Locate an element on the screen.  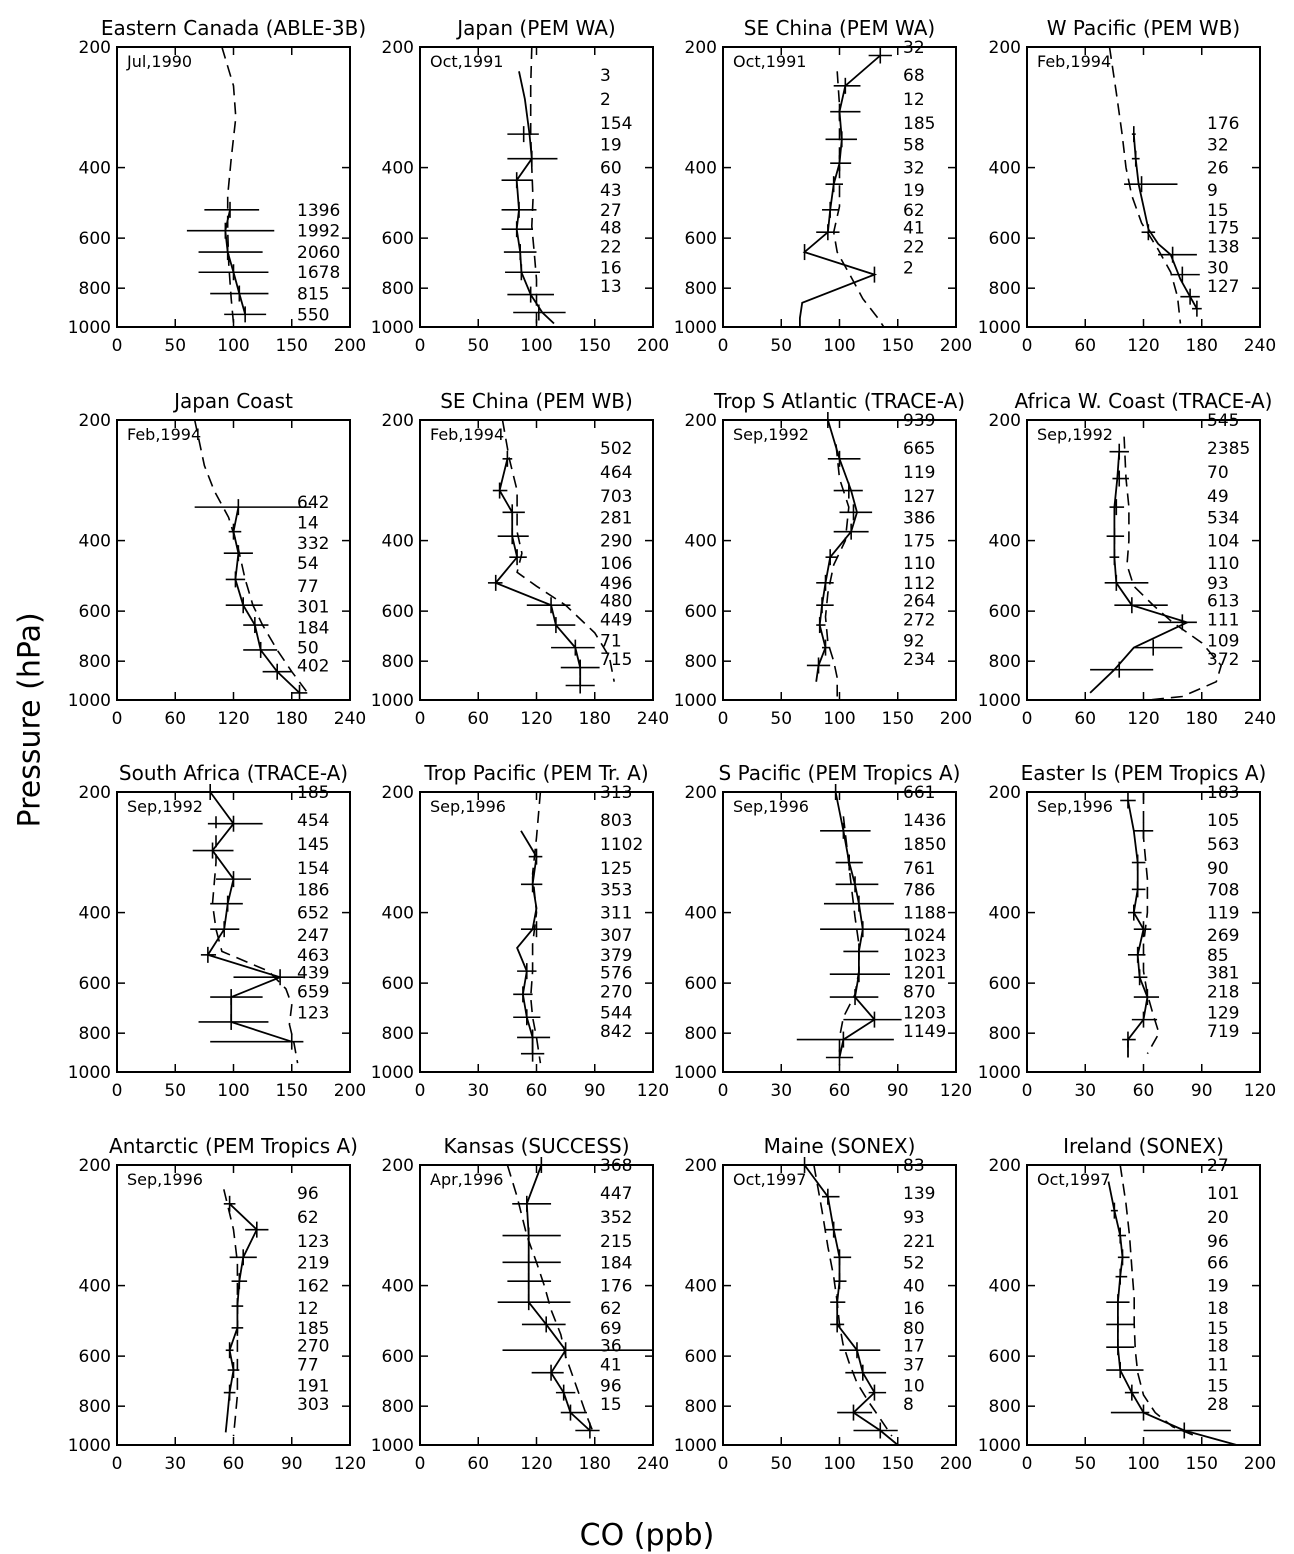
panel-11-ytick-label: 200 is located at coordinates (701, 793).